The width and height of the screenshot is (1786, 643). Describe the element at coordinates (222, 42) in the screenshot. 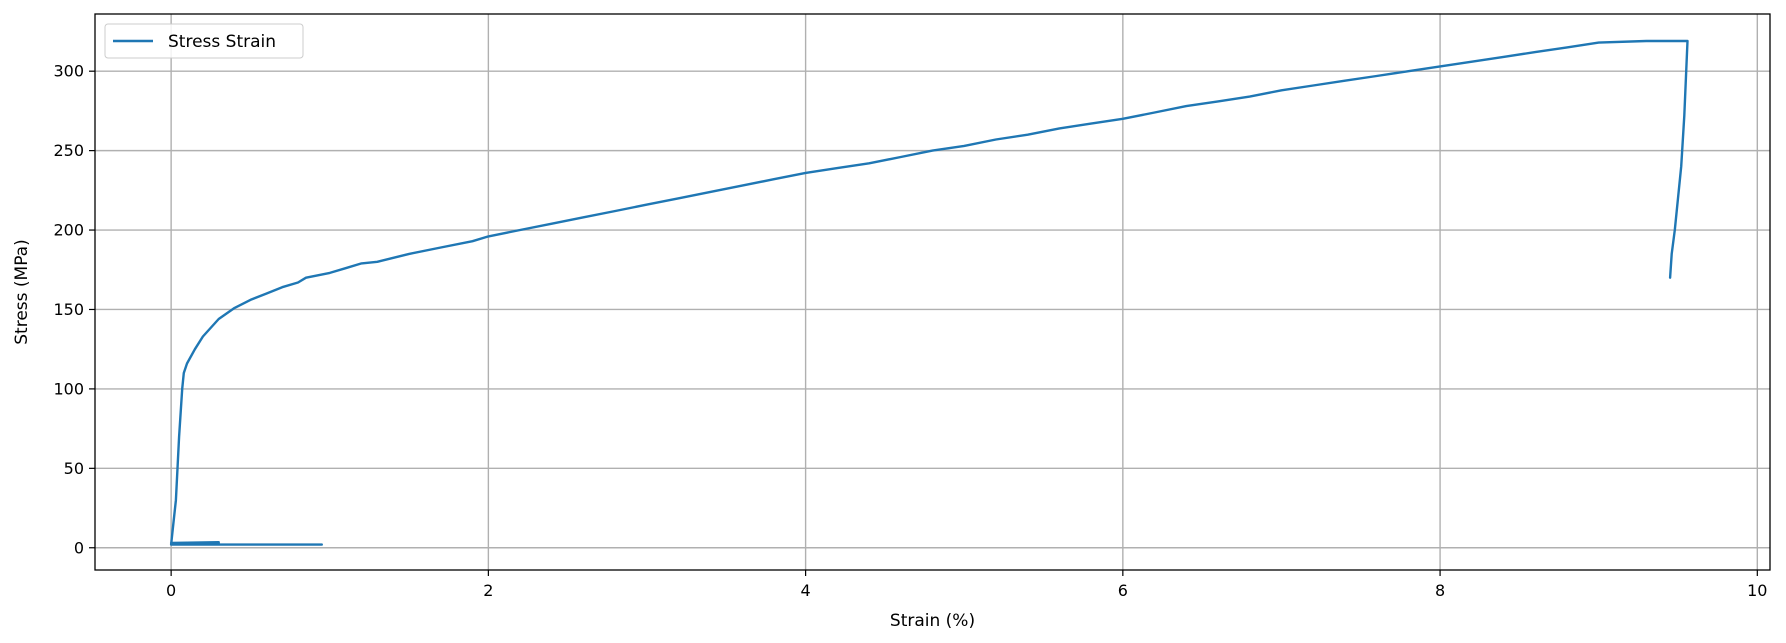

I see `legend-label-stress-strain: Stress Strain` at that location.